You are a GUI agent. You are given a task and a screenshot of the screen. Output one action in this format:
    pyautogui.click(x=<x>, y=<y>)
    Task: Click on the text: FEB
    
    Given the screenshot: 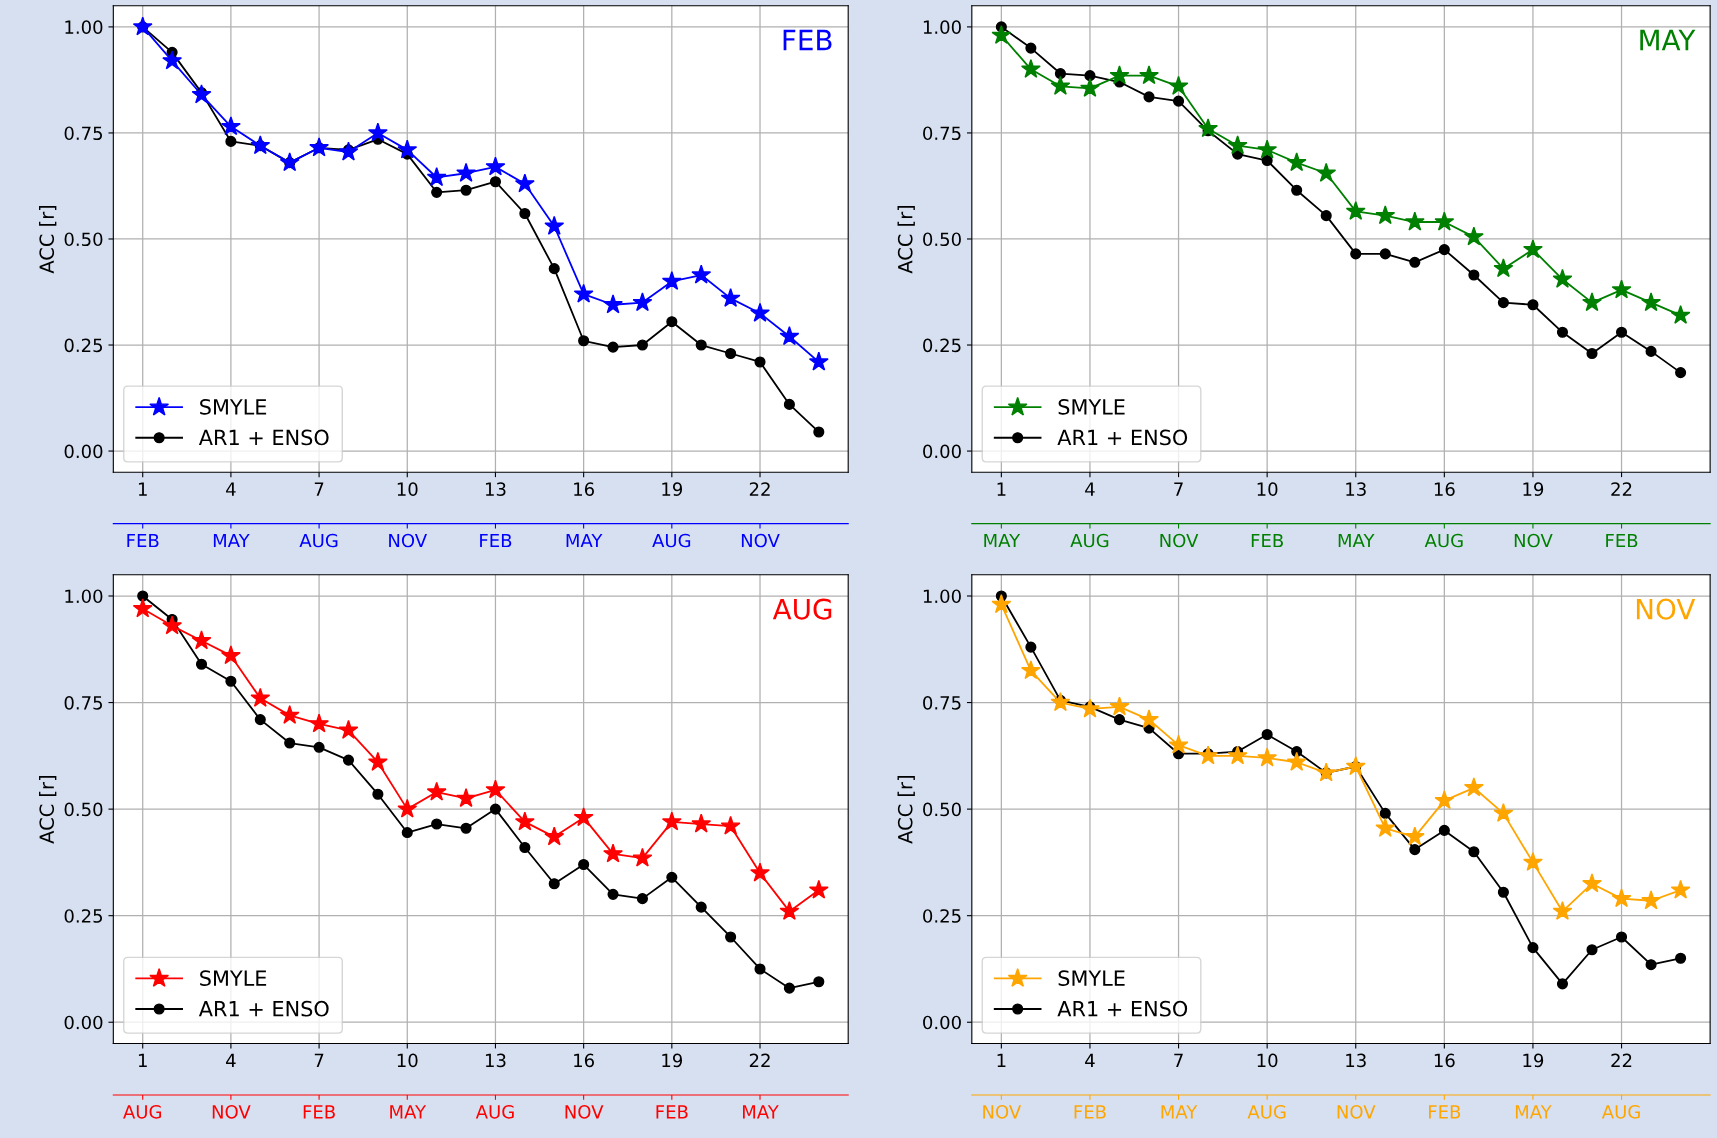 What is the action you would take?
    pyautogui.click(x=807, y=40)
    